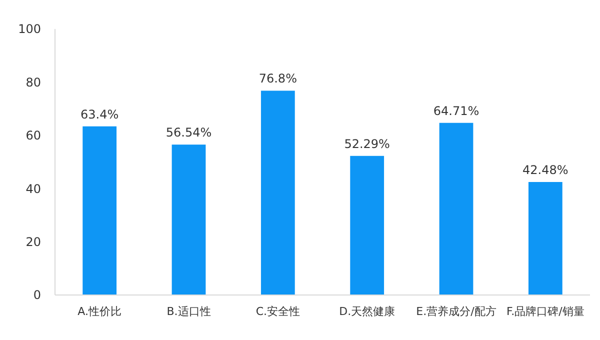  What do you see at coordinates (545, 311) in the screenshot?
I see `x-tick-label: F.品牌口碑/销量` at bounding box center [545, 311].